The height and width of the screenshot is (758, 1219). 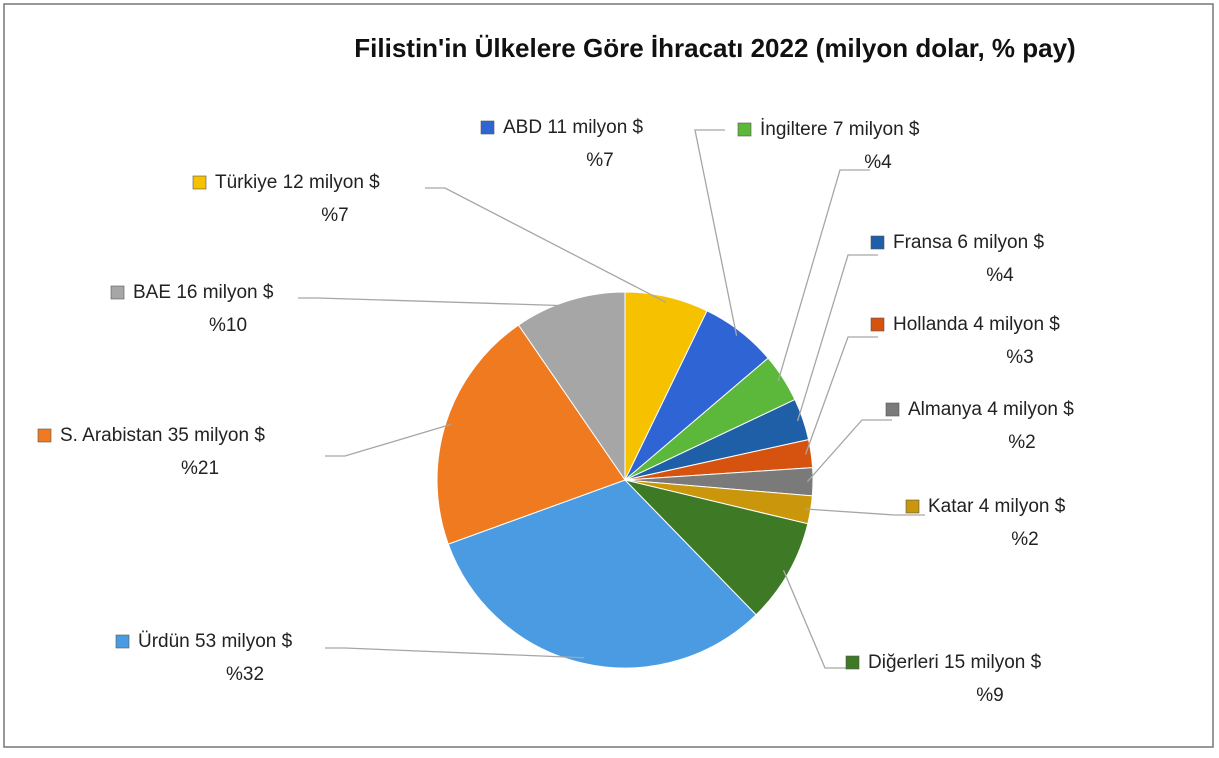 I want to click on category-label: Türkiye, so click(x=246, y=182).